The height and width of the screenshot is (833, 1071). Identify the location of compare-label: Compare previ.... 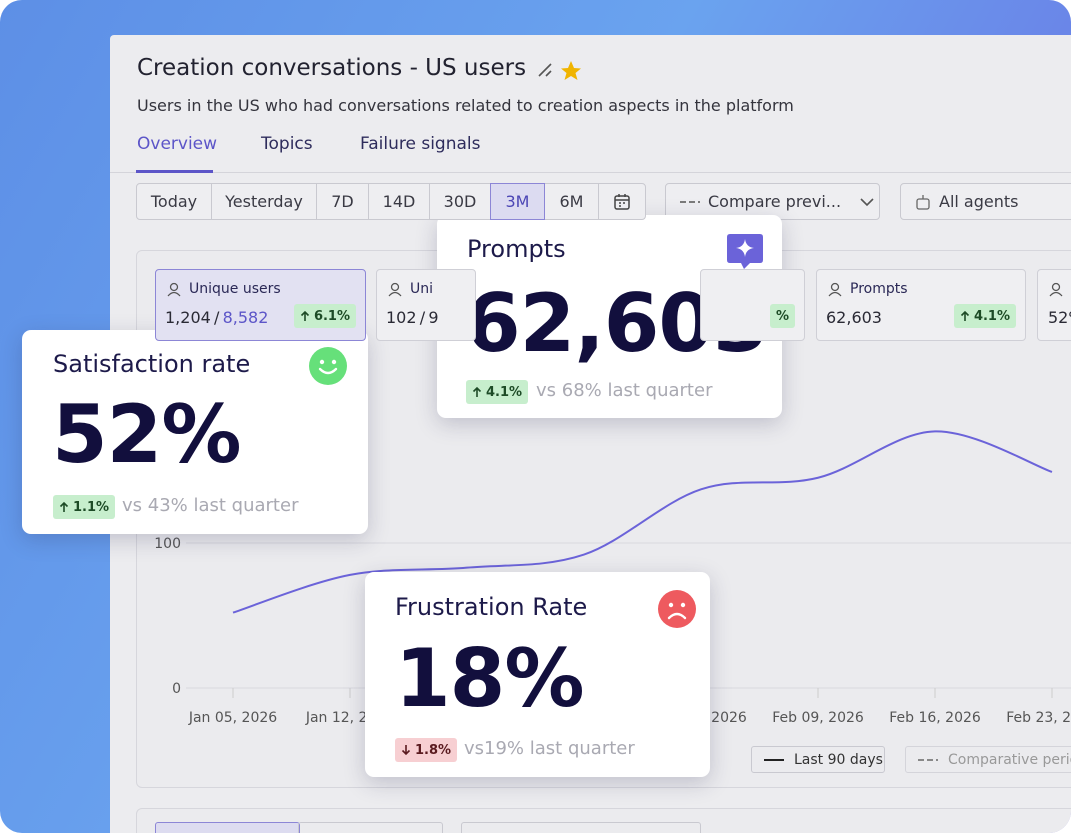
(775, 201).